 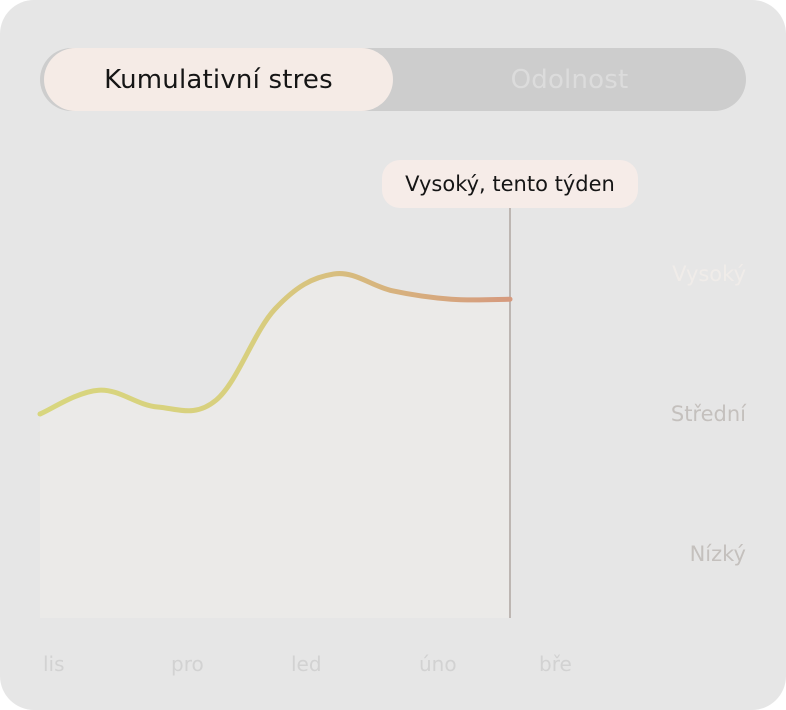 What do you see at coordinates (709, 274) in the screenshot?
I see `y-level-high: Vysoký` at bounding box center [709, 274].